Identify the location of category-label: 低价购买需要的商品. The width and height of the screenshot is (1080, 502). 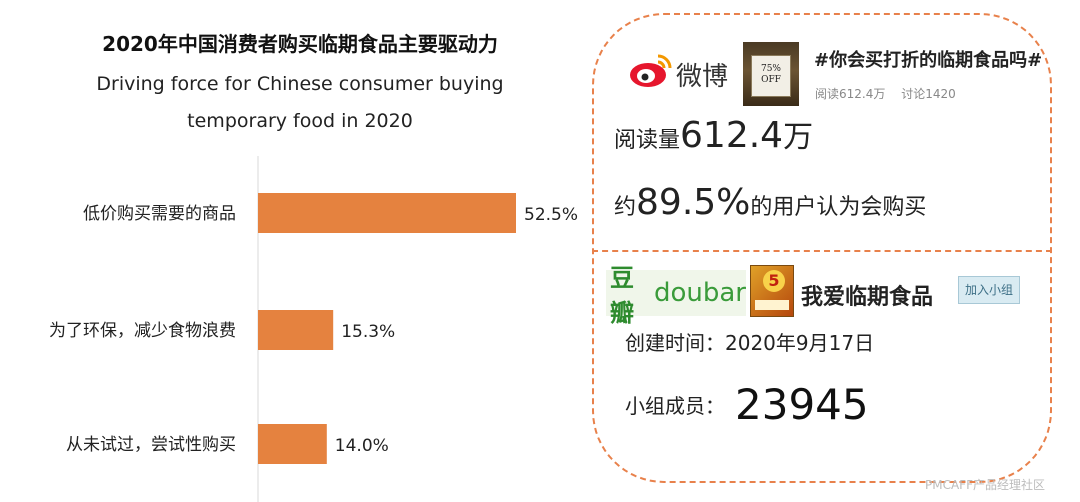
(159, 214).